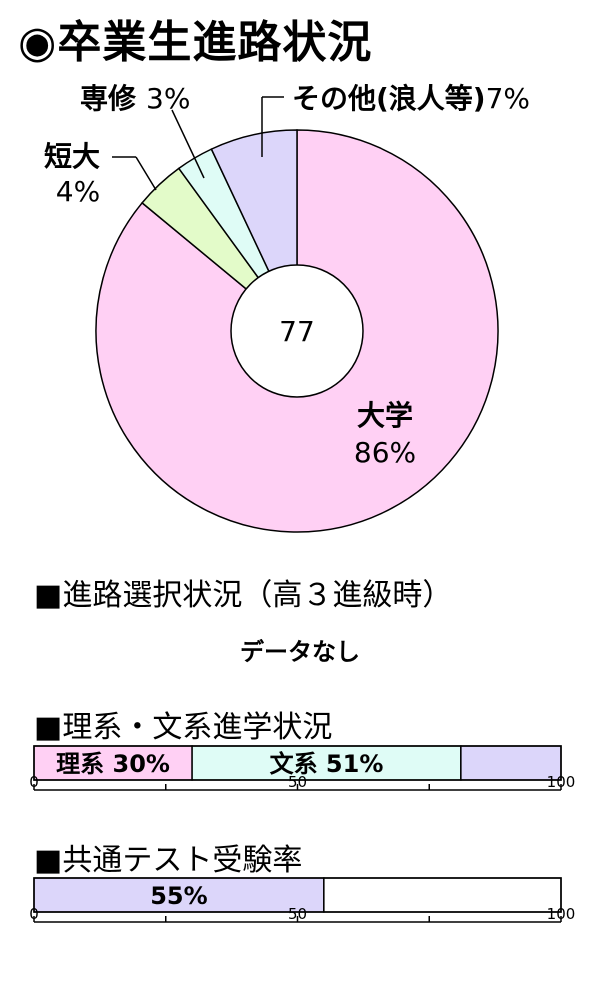 This screenshot has height=1000, width=600. Describe the element at coordinates (72, 156) in the screenshot. I see `slice-label-junior: 短大` at that location.